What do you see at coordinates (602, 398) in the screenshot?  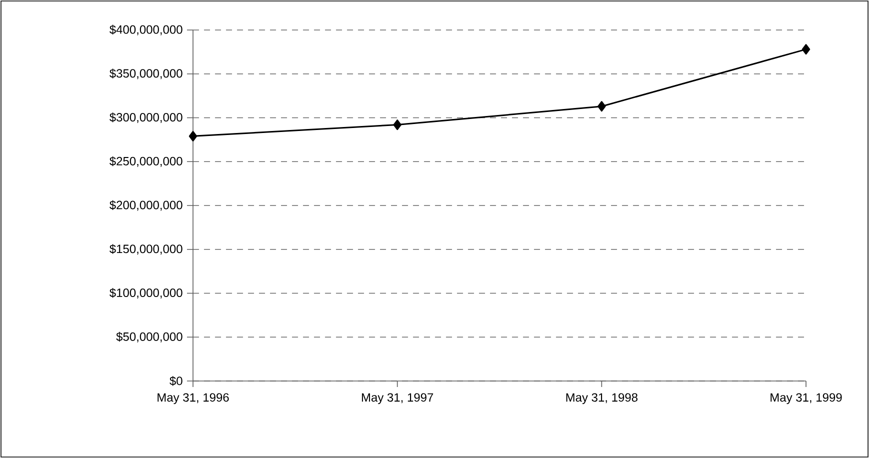 I see `x-tick-label: May 31, 1998` at bounding box center [602, 398].